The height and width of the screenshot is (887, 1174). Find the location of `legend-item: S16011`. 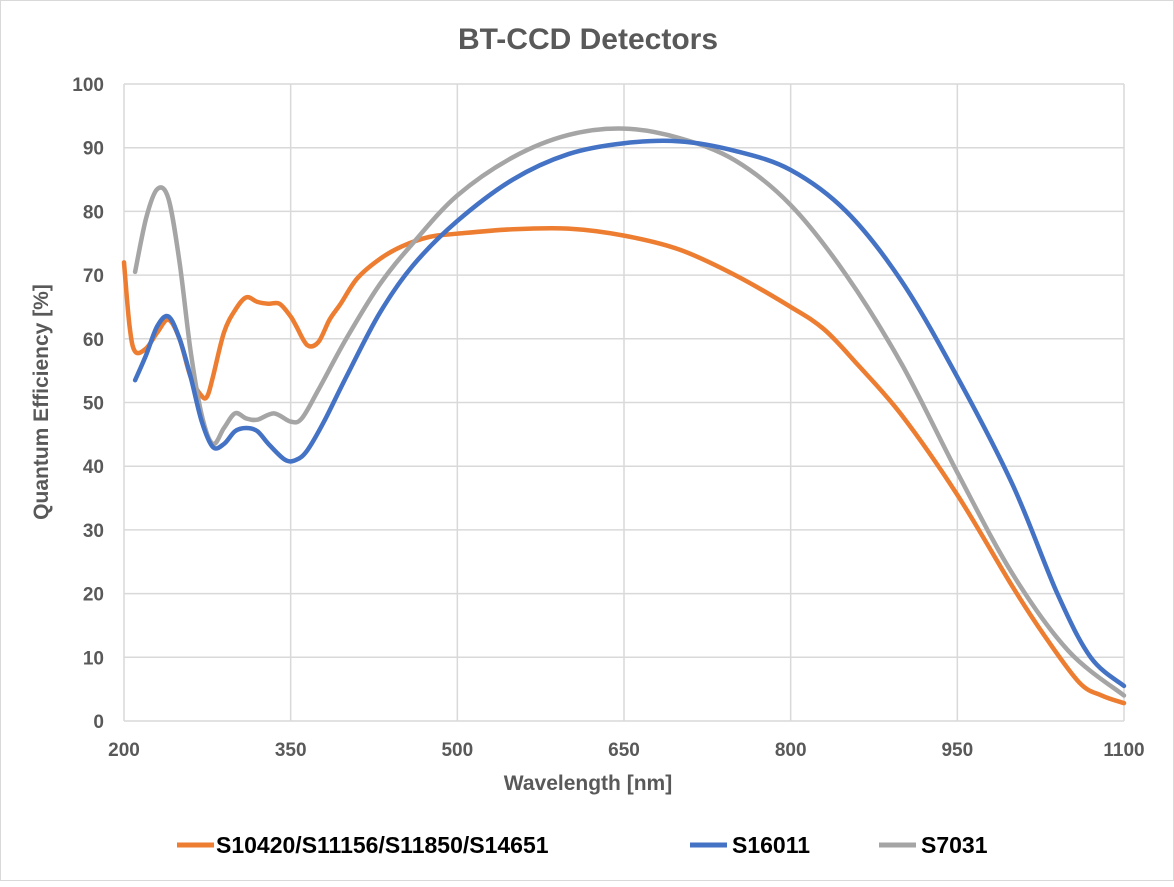

legend-item: S16011 is located at coordinates (750, 845).